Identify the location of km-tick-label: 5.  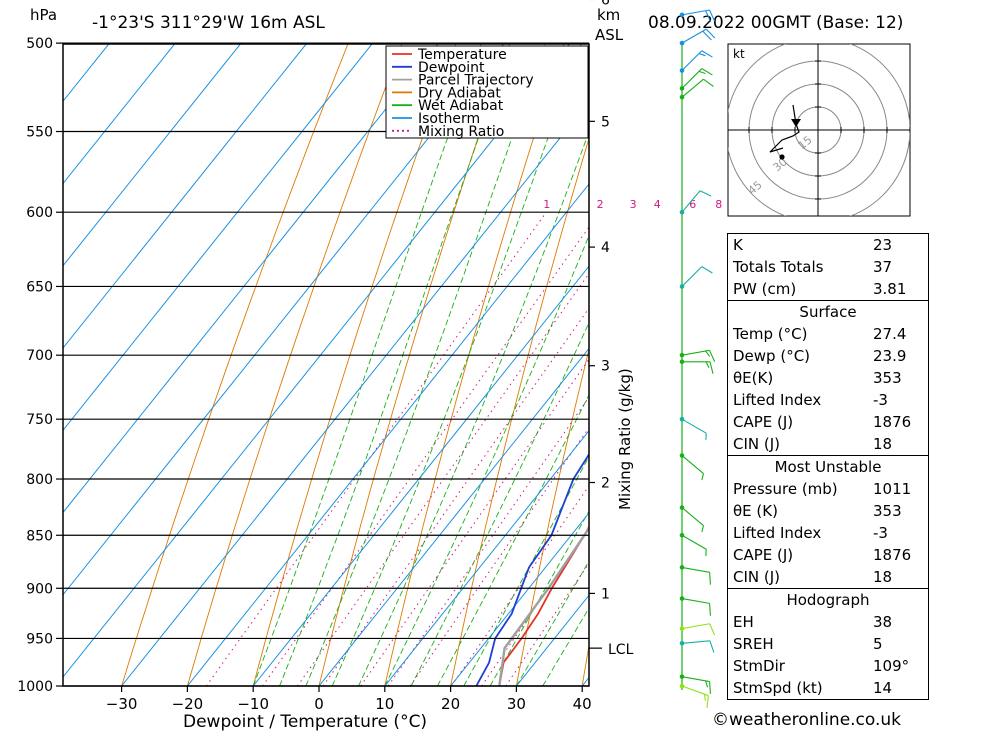
(605, 122).